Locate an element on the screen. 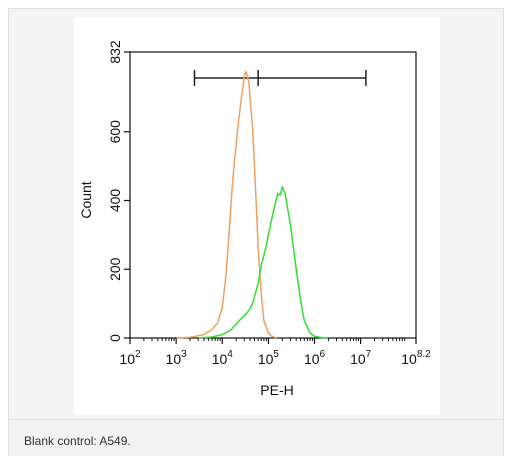 This screenshot has width=508, height=460. x-tick-label: 10⁵ is located at coordinates (269, 358).